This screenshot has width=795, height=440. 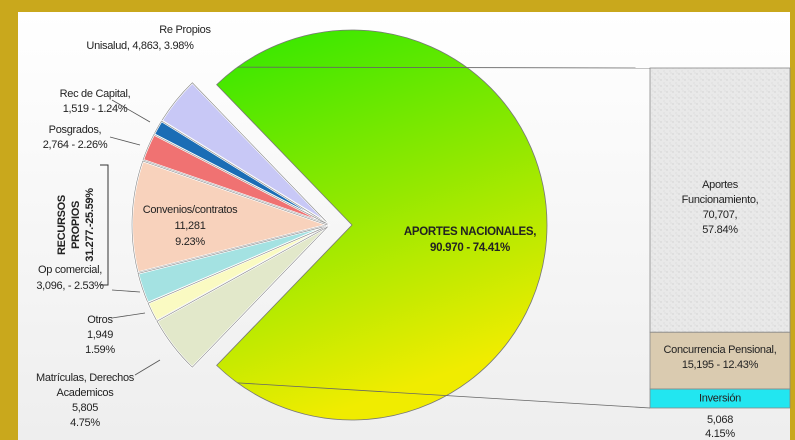 What do you see at coordinates (75, 145) in the screenshot?
I see `pie-label: 2,764 - 2.26%` at bounding box center [75, 145].